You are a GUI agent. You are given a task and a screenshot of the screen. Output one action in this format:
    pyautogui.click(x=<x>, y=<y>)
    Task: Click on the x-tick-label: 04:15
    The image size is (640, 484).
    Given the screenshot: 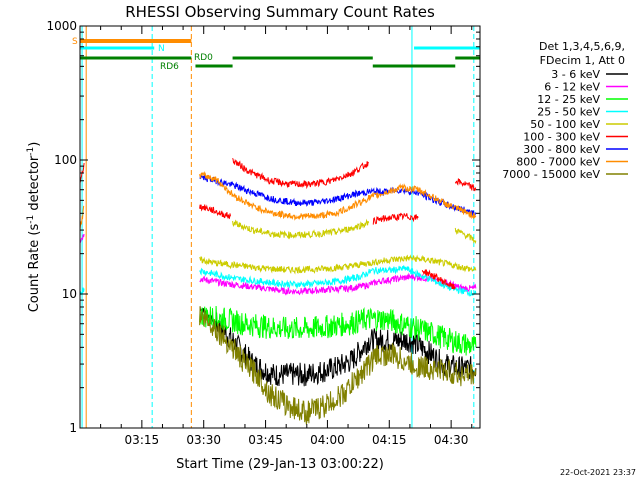 What is the action you would take?
    pyautogui.click(x=389, y=440)
    